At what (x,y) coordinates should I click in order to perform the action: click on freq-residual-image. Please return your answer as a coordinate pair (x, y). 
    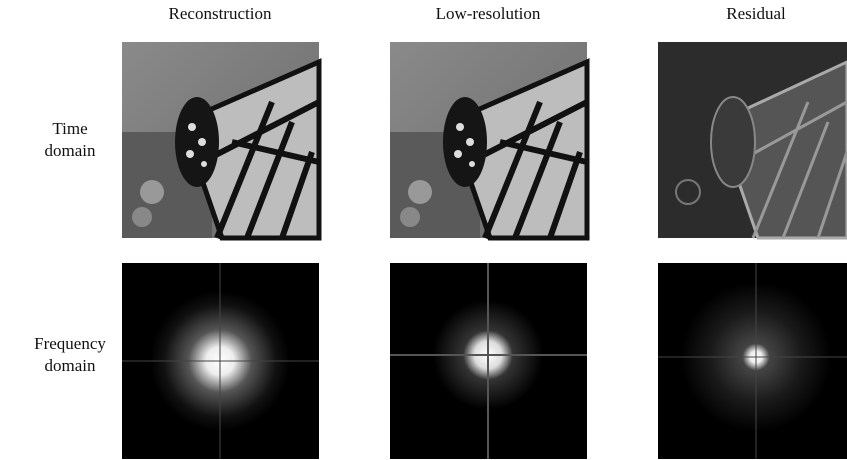
    Looking at the image, I should click on (752, 361).